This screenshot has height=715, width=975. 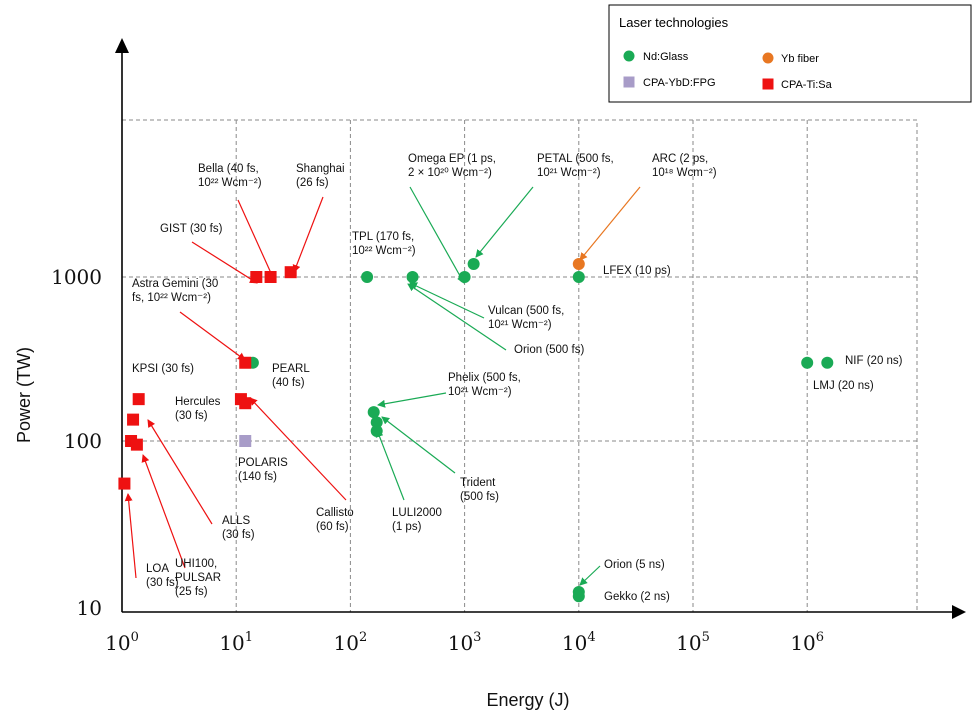 What do you see at coordinates (191, 592) in the screenshot?
I see `annotation-label: (25 fs)` at bounding box center [191, 592].